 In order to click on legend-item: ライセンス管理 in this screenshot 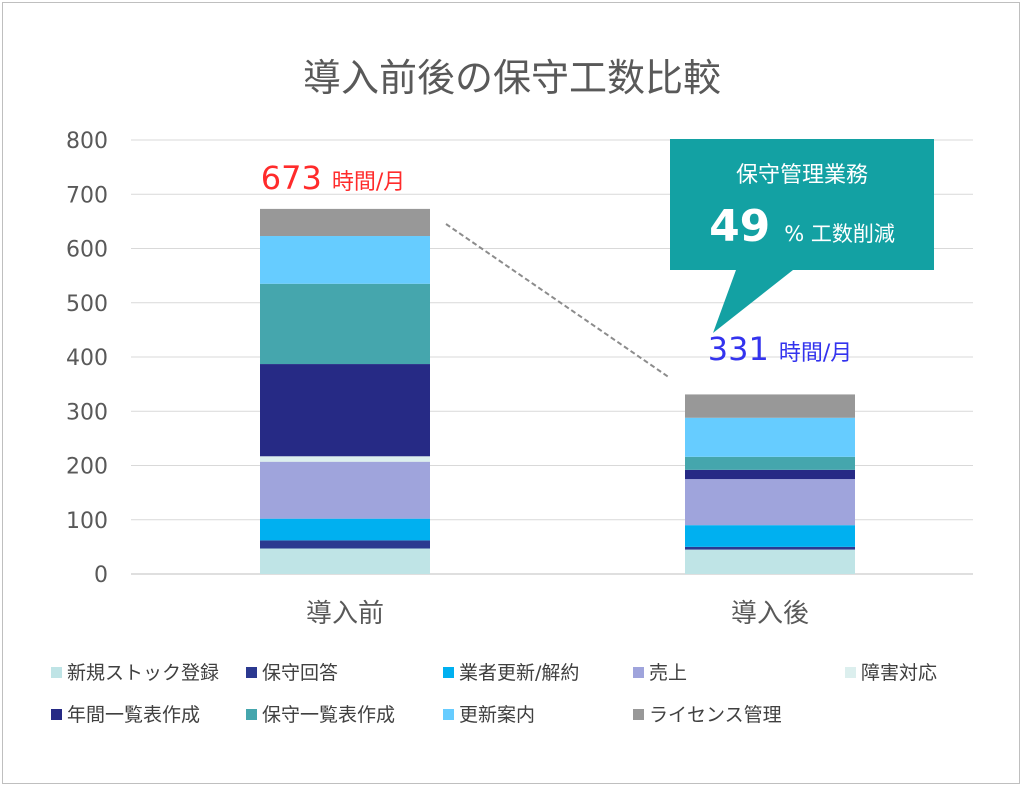, I will do `click(707, 715)`.